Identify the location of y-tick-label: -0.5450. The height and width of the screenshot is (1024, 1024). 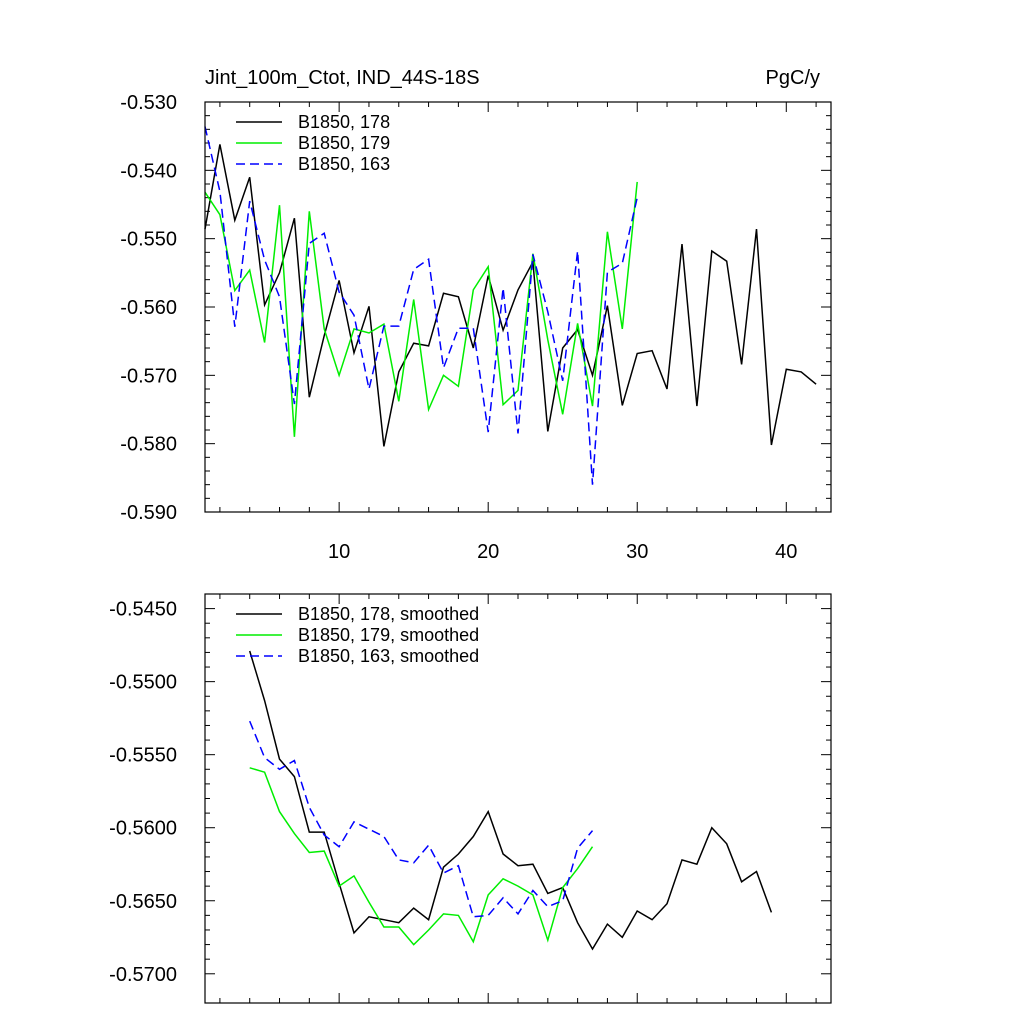
(143, 610).